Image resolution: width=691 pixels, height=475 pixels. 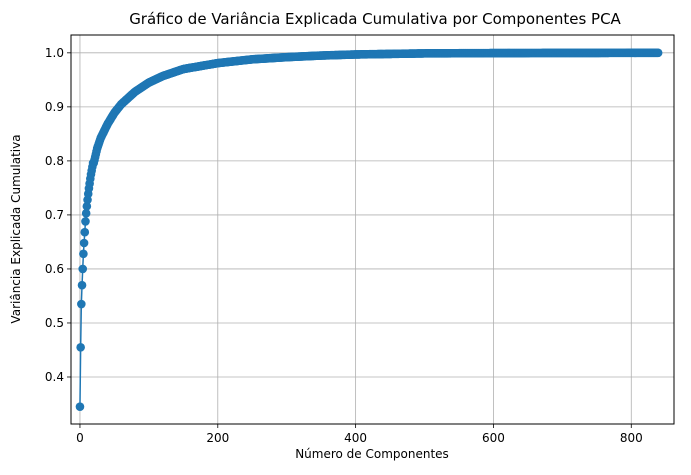 What do you see at coordinates (217, 438) in the screenshot?
I see `x-tick-label: 200` at bounding box center [217, 438].